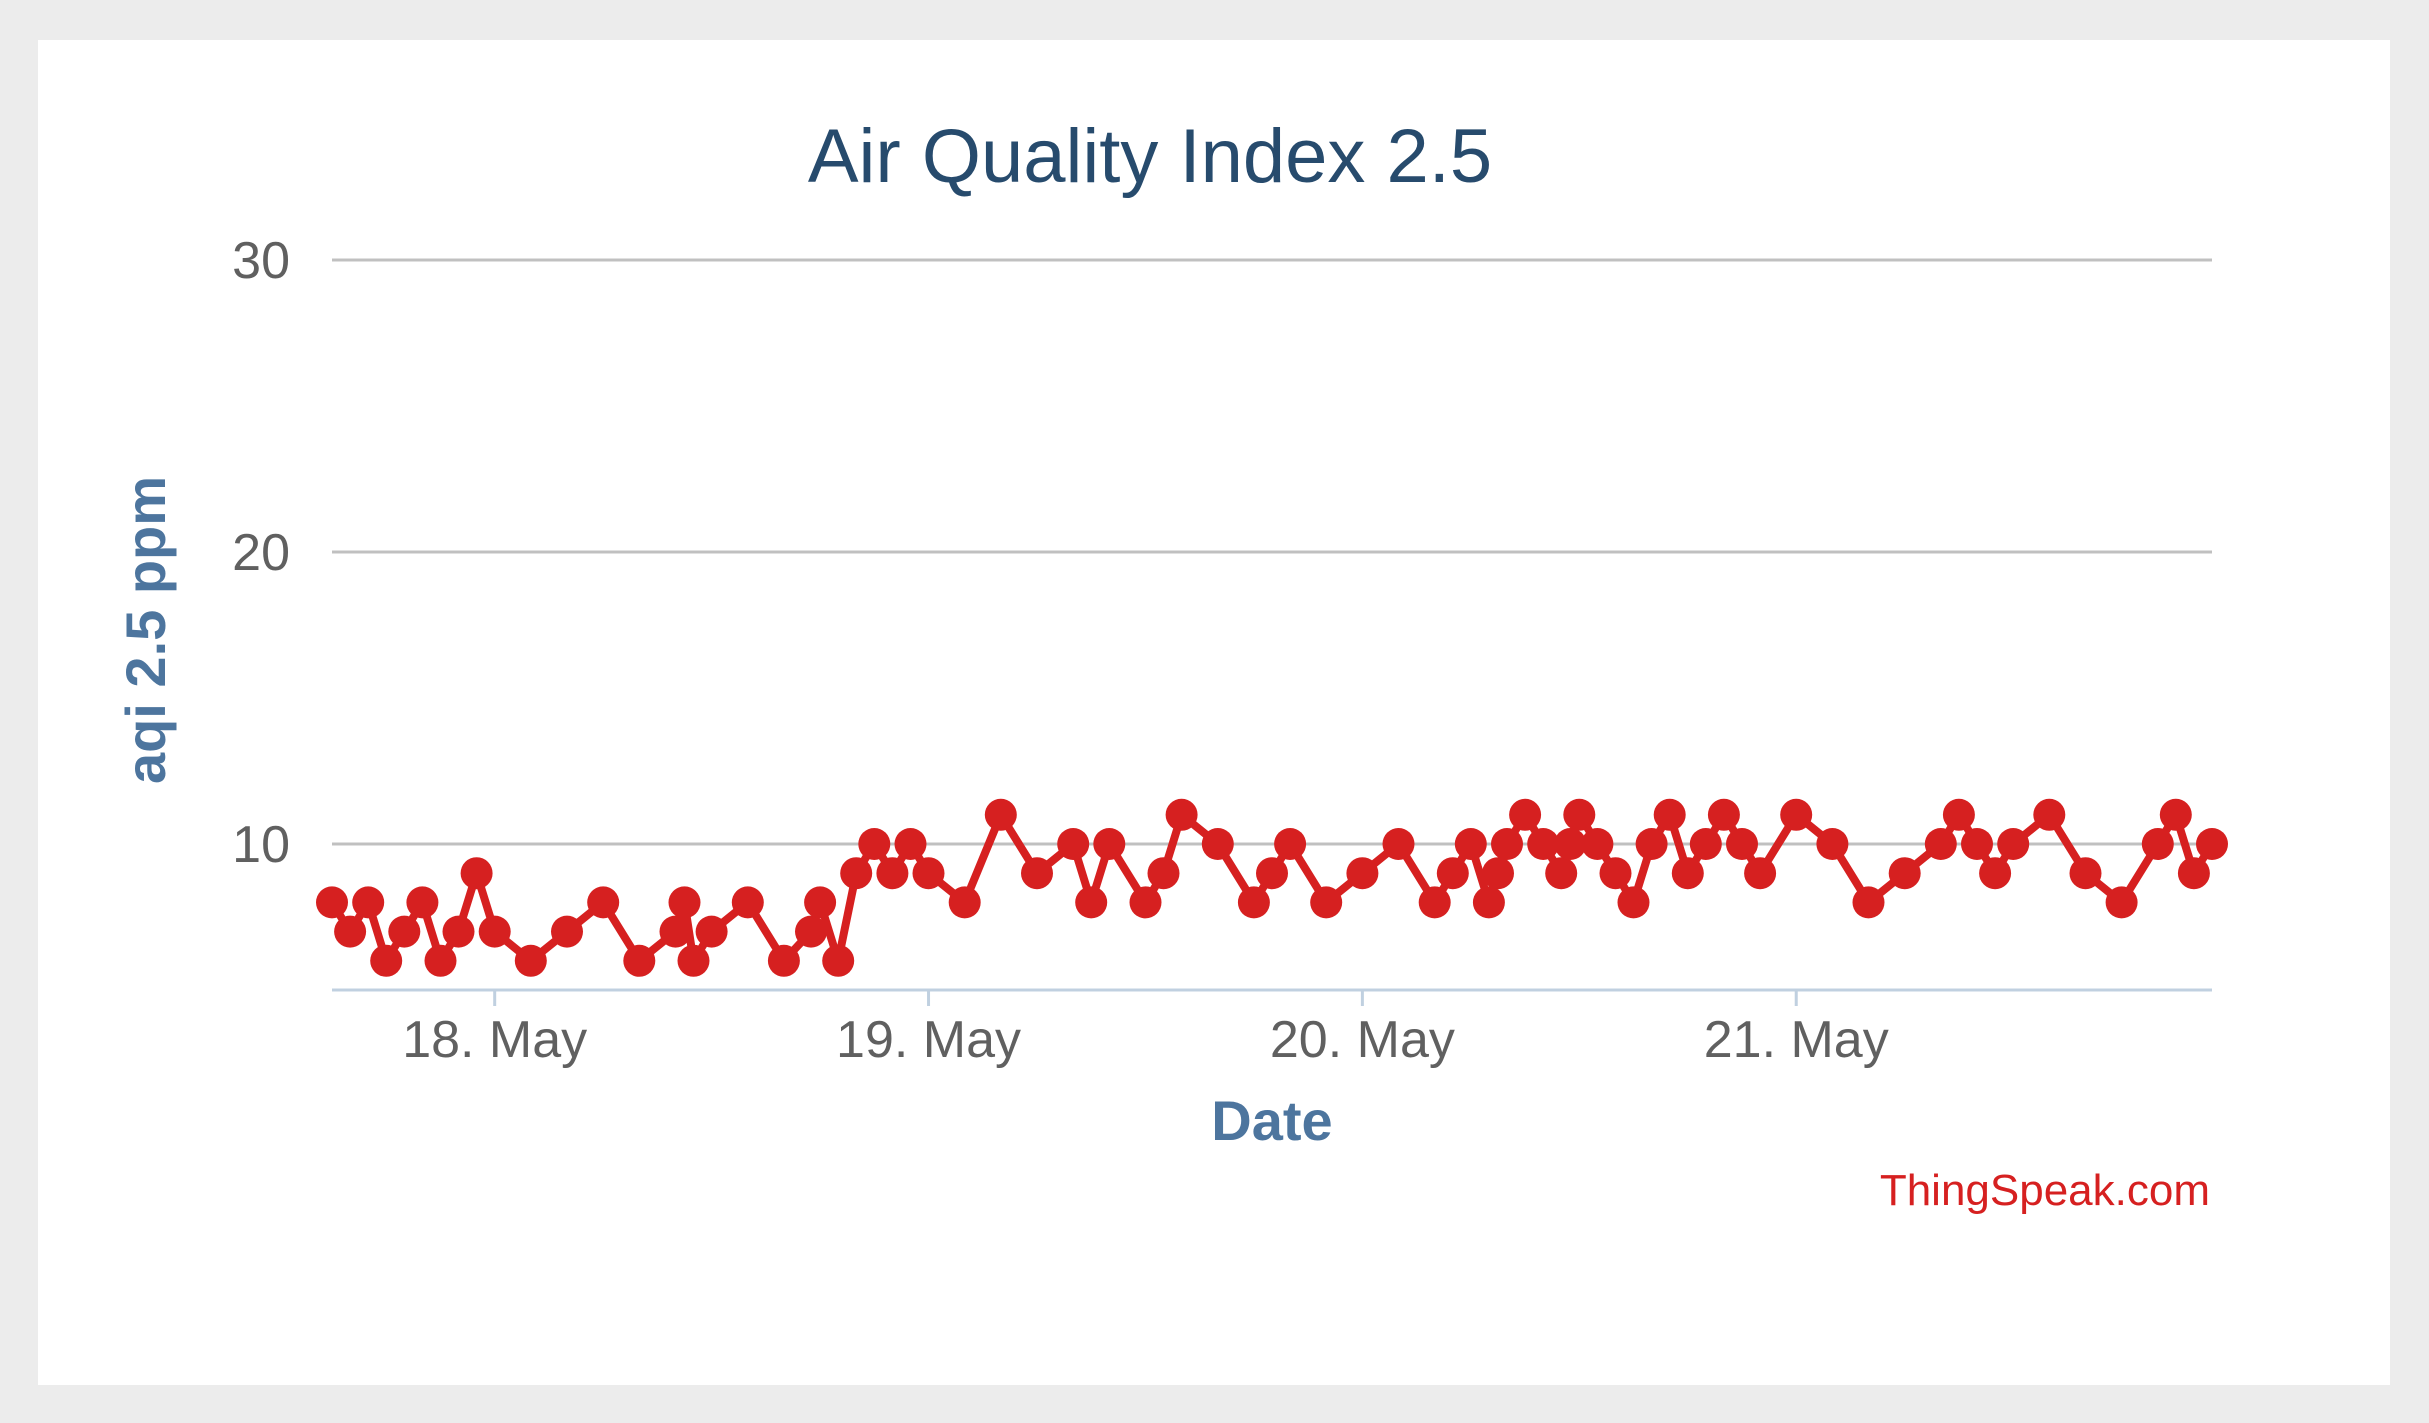  I want to click on y-tick-label: 30, so click(261, 261).